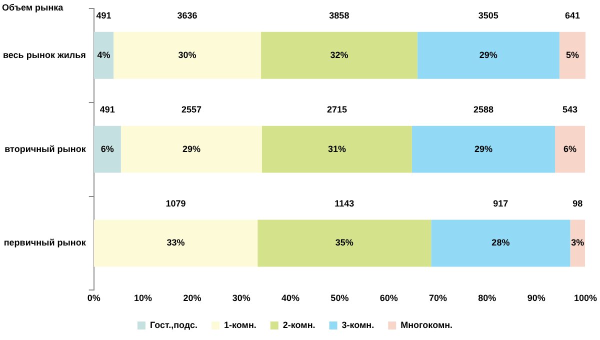 Image resolution: width=600 pixels, height=340 pixels. Describe the element at coordinates (344, 203) in the screenshot. I see `annotation: 1143` at that location.